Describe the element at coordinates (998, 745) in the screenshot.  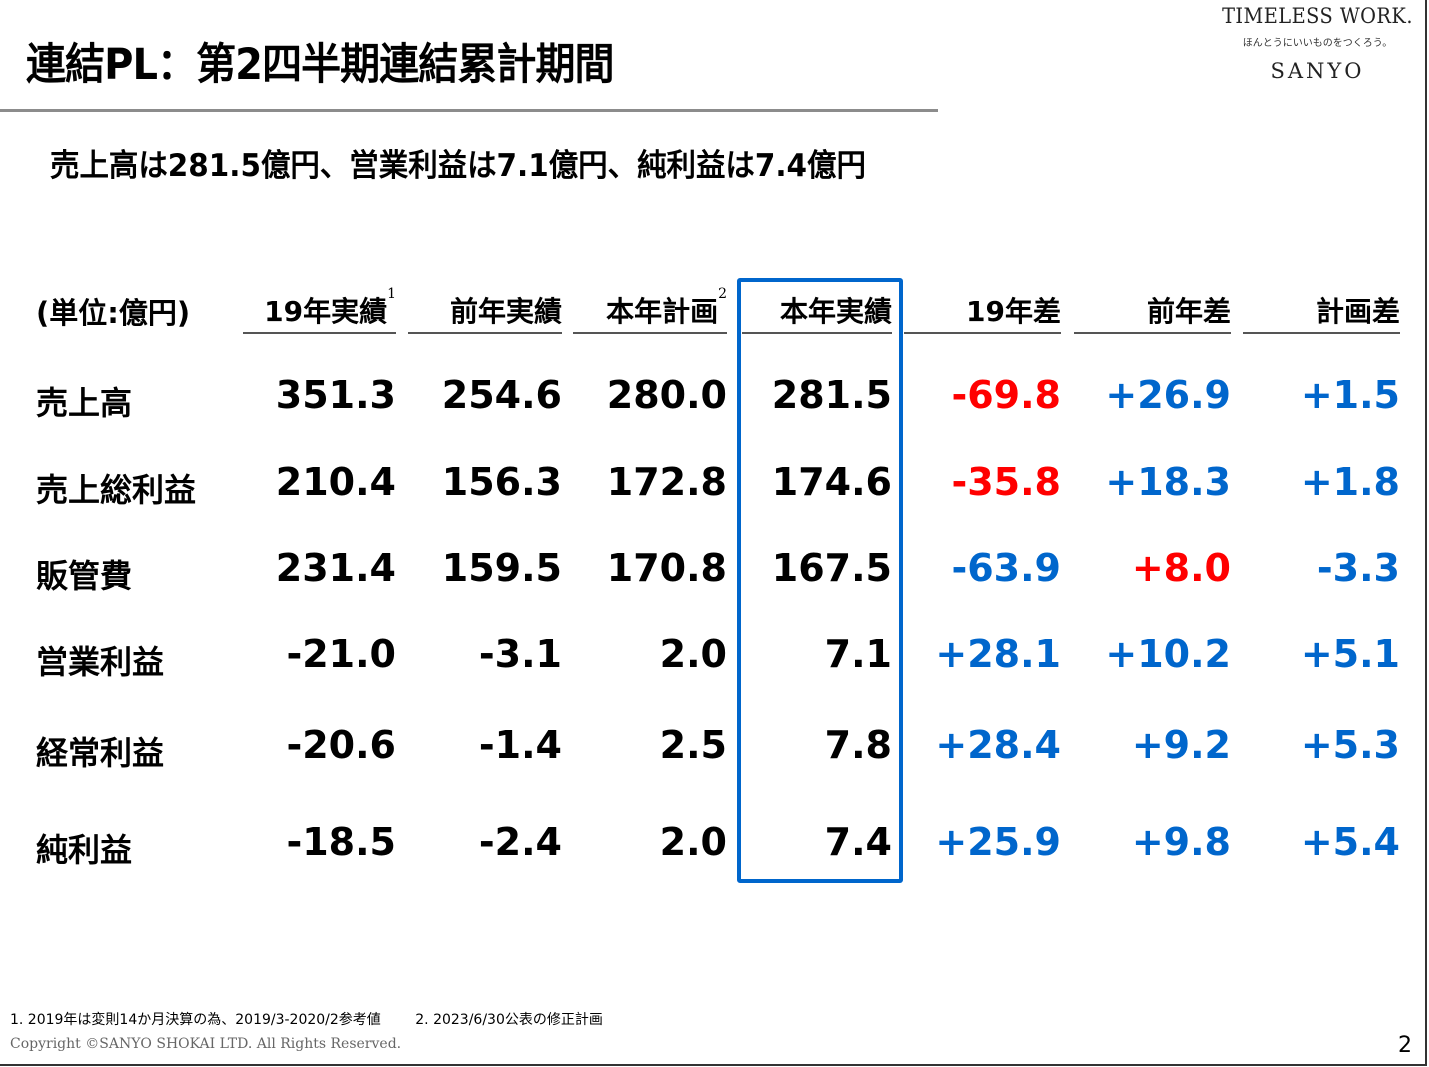
I see `cell-diff: +28.4` at that location.